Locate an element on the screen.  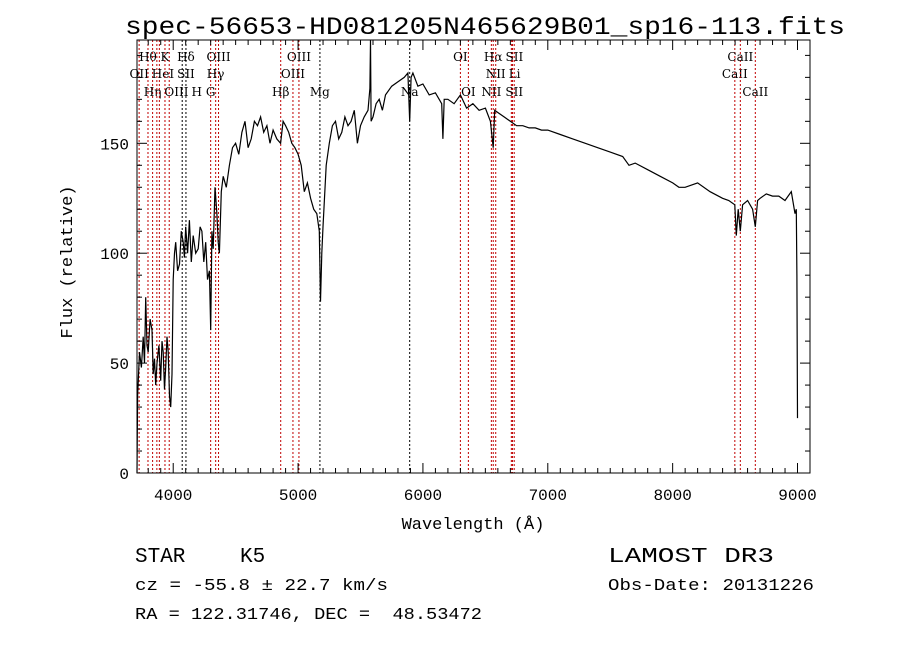
spectral-line-label: Hβ is located at coordinates (280, 92).